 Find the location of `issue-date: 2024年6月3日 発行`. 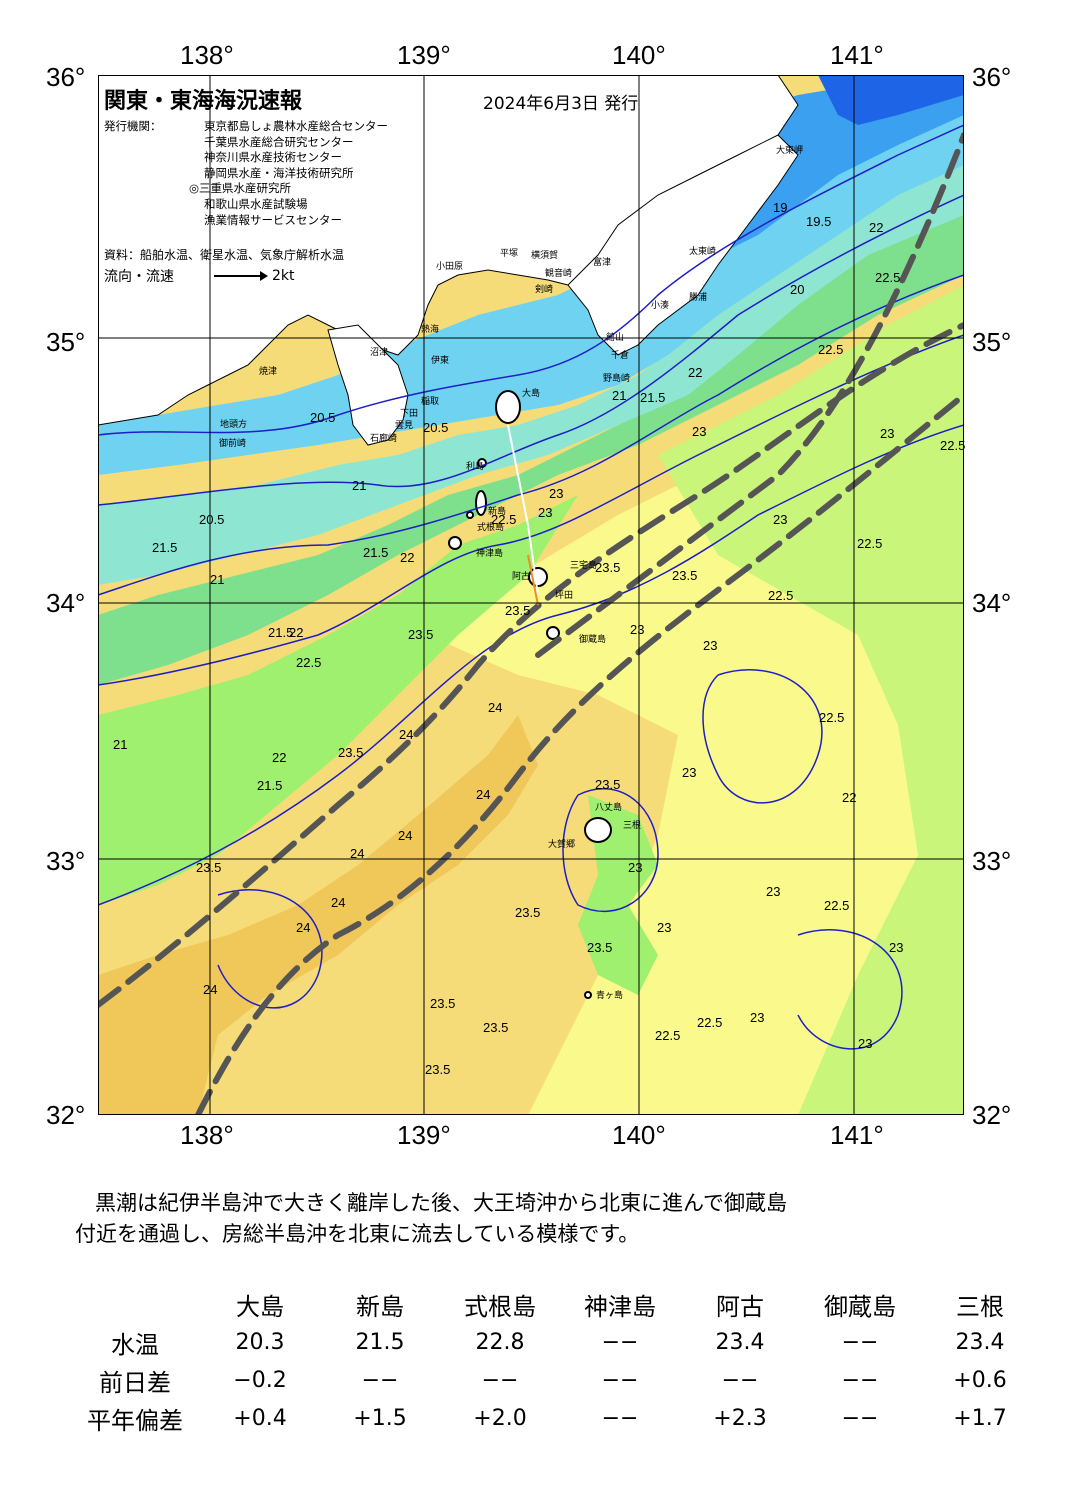

issue-date: 2024年6月3日 発行 is located at coordinates (561, 104).